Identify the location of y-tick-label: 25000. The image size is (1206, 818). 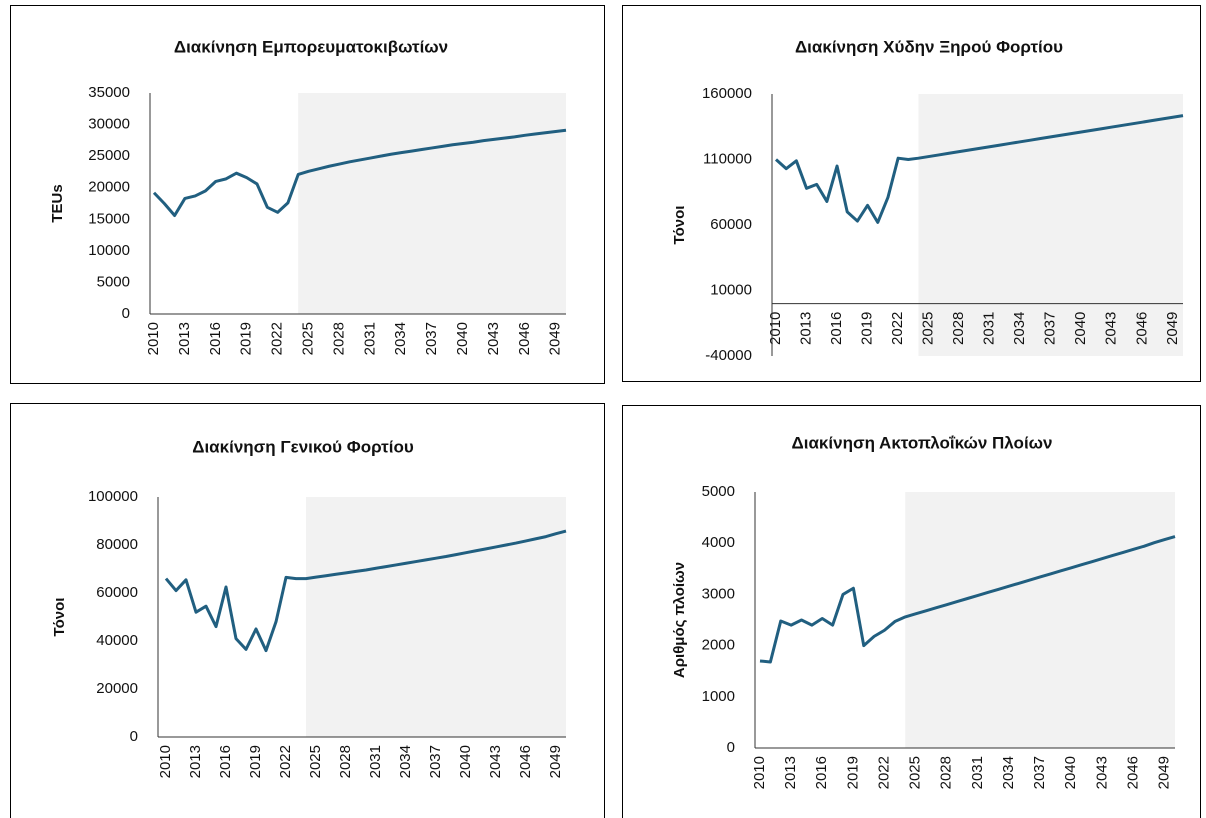
(109, 155).